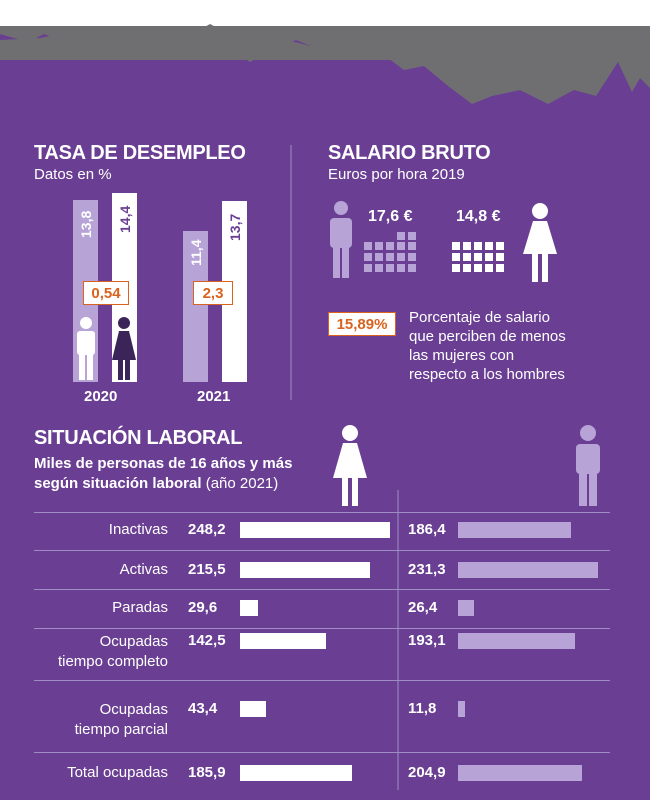  I want to click on value-2021-men: 11,4, so click(196, 252).